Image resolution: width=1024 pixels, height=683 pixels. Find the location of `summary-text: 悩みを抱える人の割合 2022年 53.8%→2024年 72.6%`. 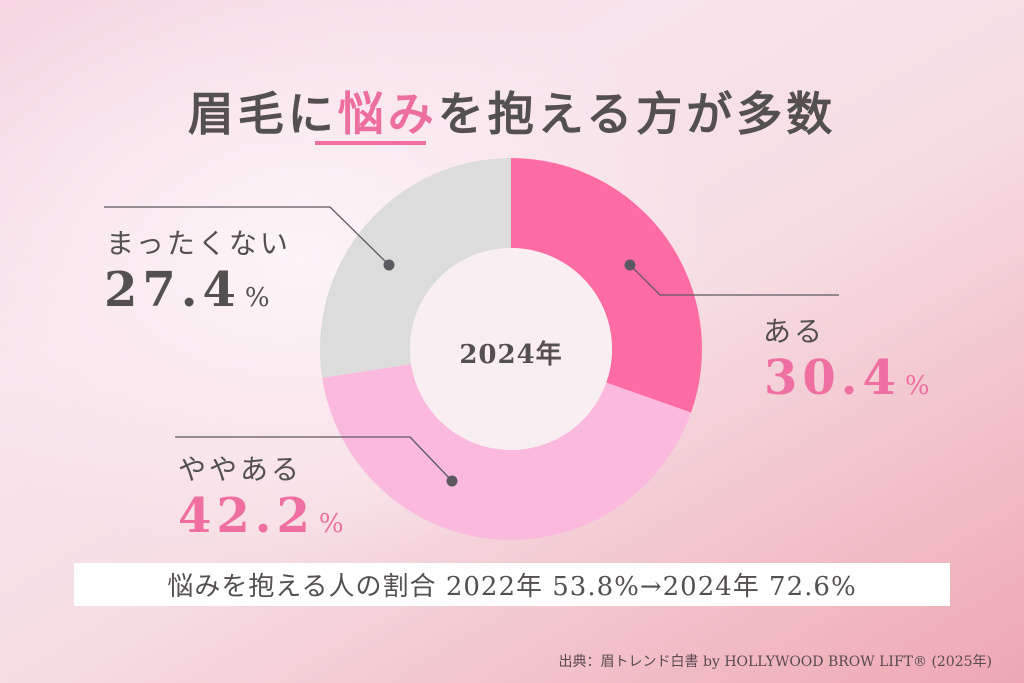

summary-text: 悩みを抱える人の割合 2022年 53.8%→2024年 72.6% is located at coordinates (512, 587).